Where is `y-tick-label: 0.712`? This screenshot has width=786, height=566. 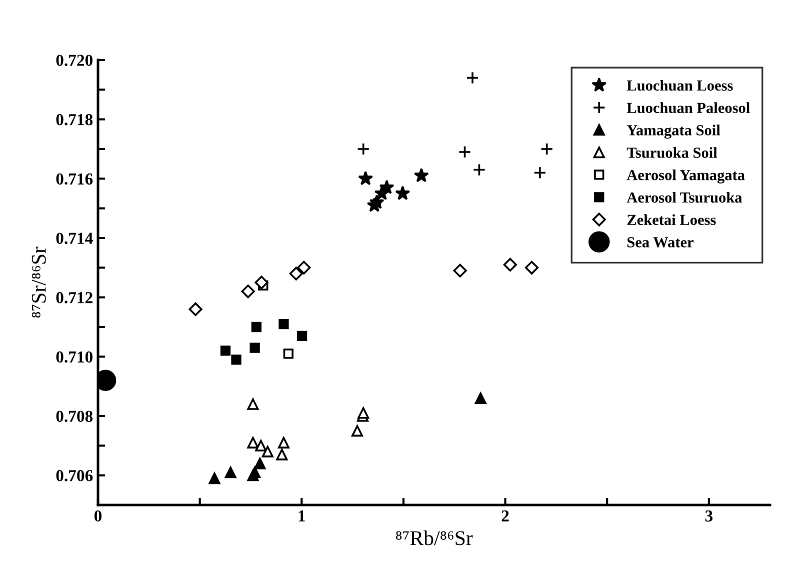
y-tick-label: 0.712 is located at coordinates (74, 298).